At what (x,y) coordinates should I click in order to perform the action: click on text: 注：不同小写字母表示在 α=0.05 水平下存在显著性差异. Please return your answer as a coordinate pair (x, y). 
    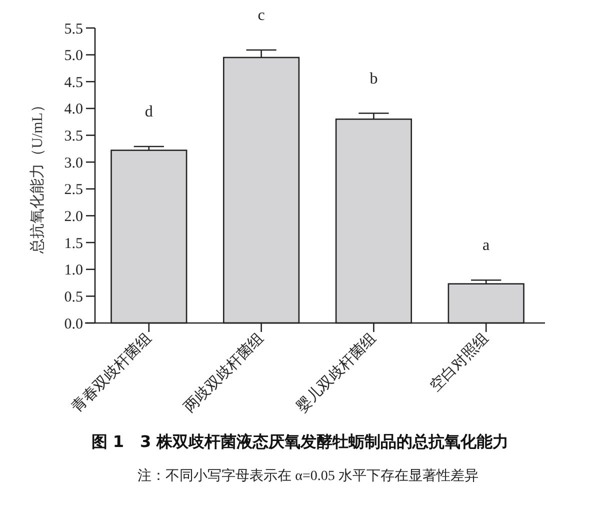
    Looking at the image, I should click on (308, 476).